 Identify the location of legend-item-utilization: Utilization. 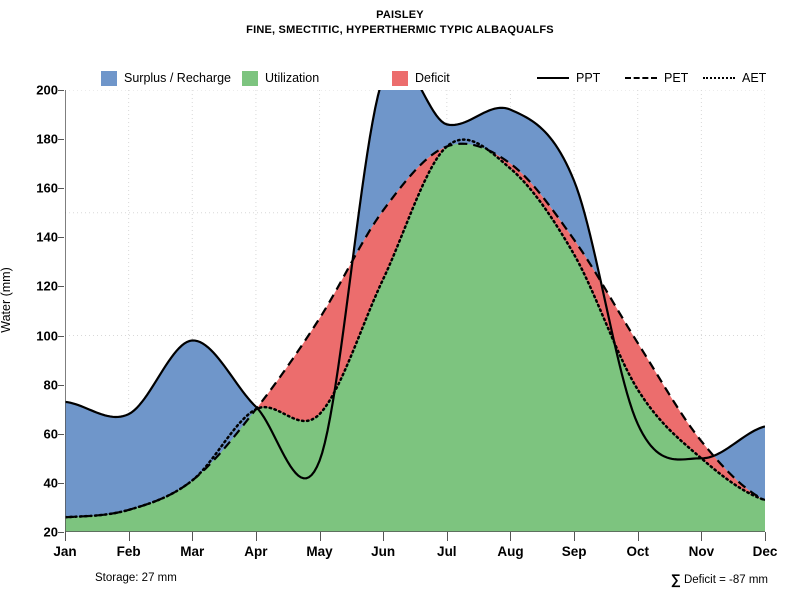
(280, 78).